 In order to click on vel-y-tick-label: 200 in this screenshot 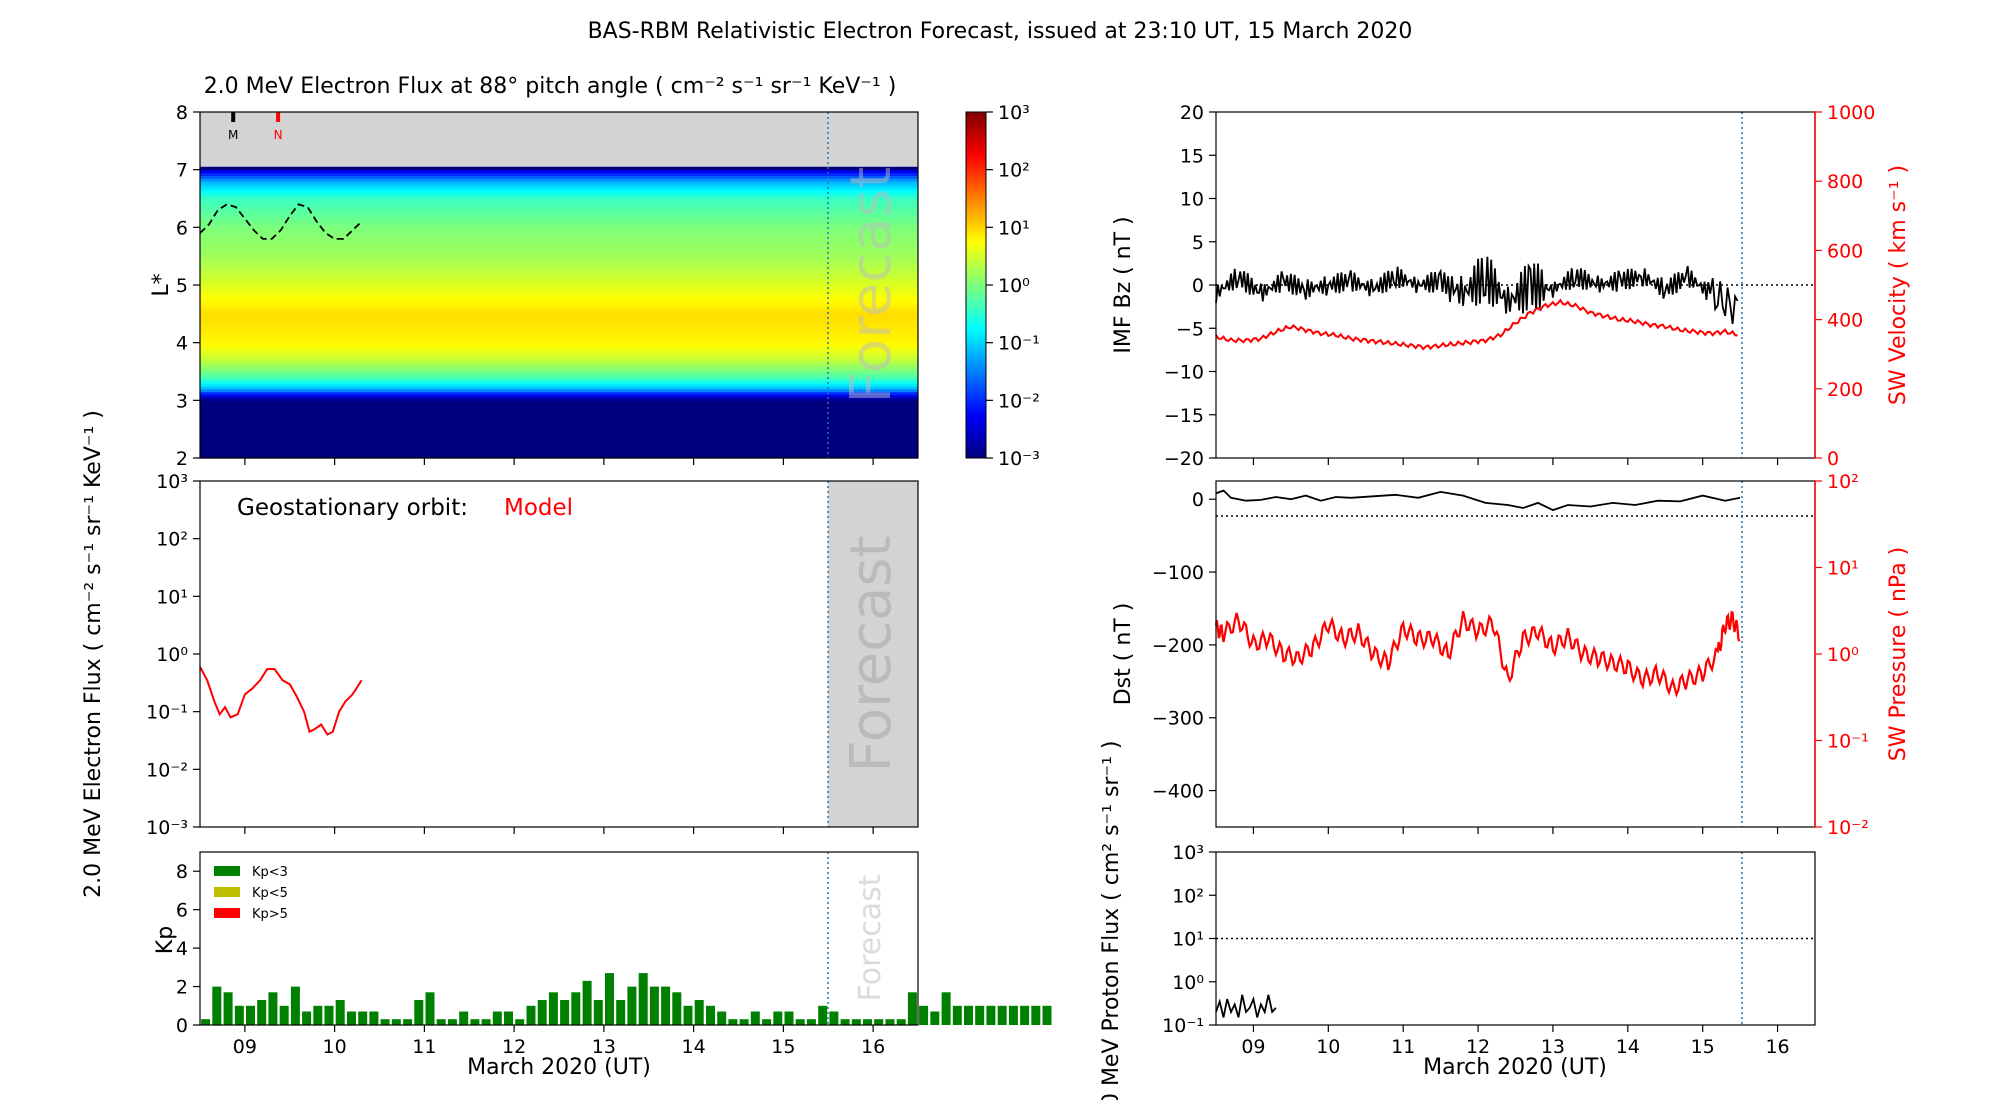, I will do `click(1845, 390)`.